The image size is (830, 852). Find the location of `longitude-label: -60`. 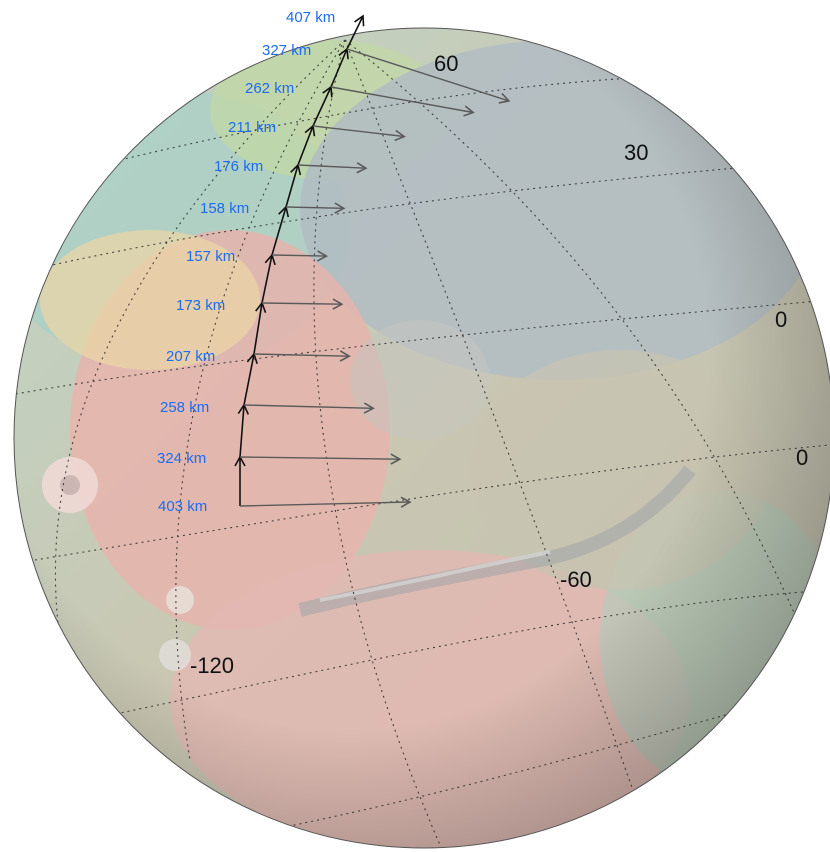

longitude-label: -60 is located at coordinates (576, 579).